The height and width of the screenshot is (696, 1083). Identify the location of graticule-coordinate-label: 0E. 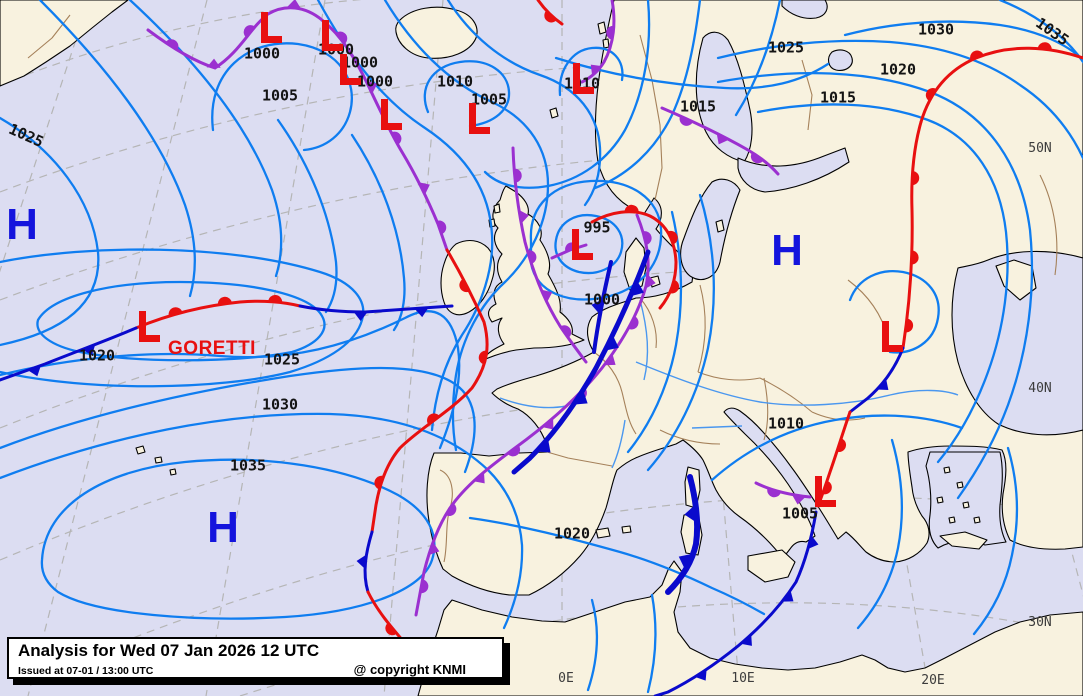
(566, 678).